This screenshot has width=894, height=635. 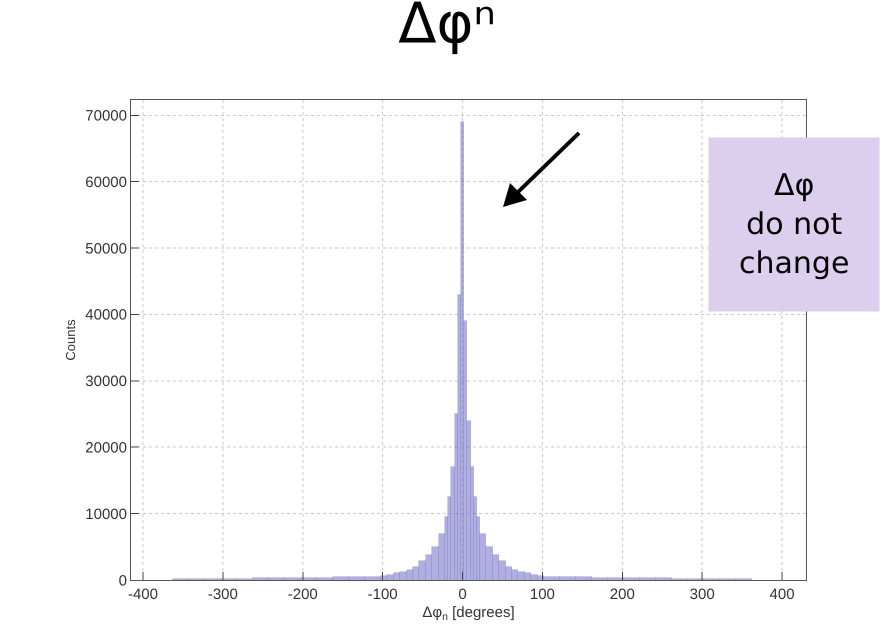 What do you see at coordinates (106, 514) in the screenshot?
I see `y-tick-label: 10000` at bounding box center [106, 514].